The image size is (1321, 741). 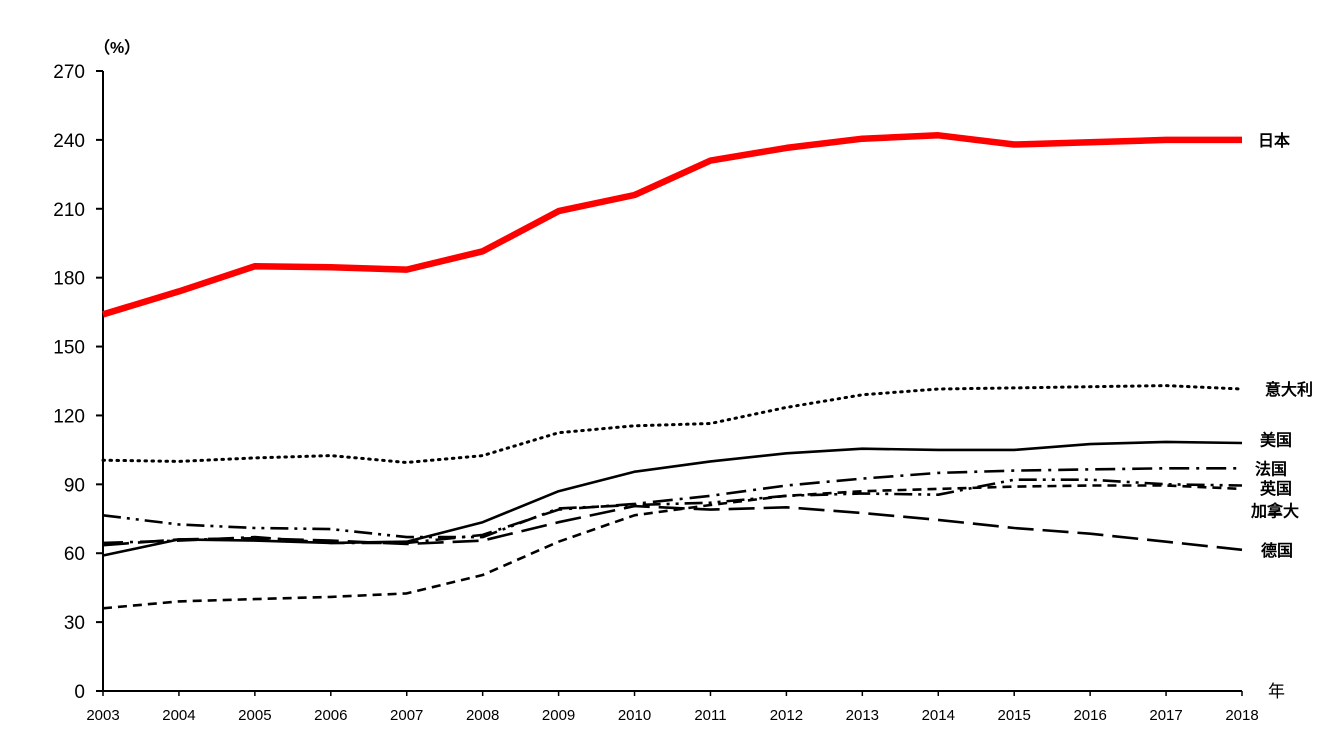 What do you see at coordinates (74, 623) in the screenshot?
I see `y-tick-label: 30` at bounding box center [74, 623].